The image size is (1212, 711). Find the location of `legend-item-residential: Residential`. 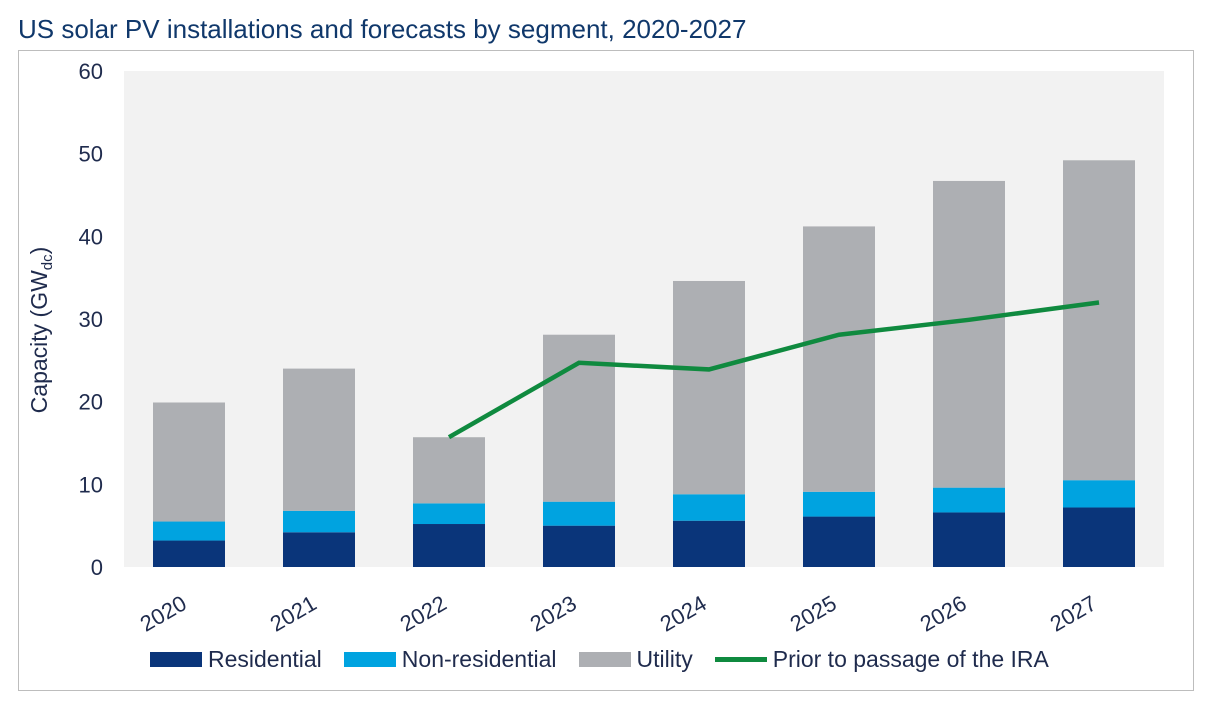

legend-item-residential: Residential is located at coordinates (236, 659).